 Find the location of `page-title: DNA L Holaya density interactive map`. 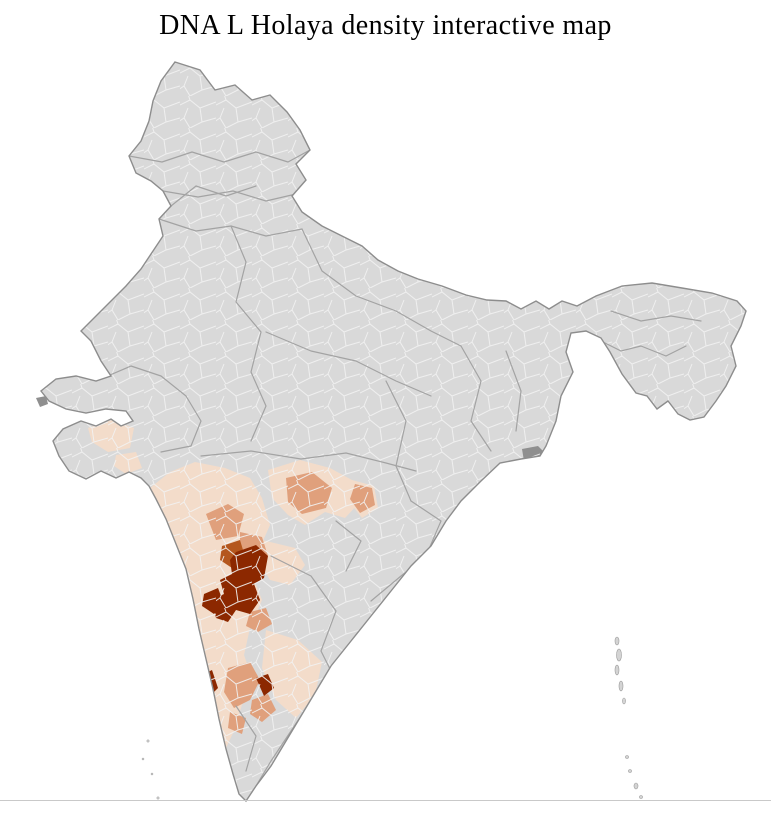

page-title: DNA L Holaya density interactive map is located at coordinates (385, 25).